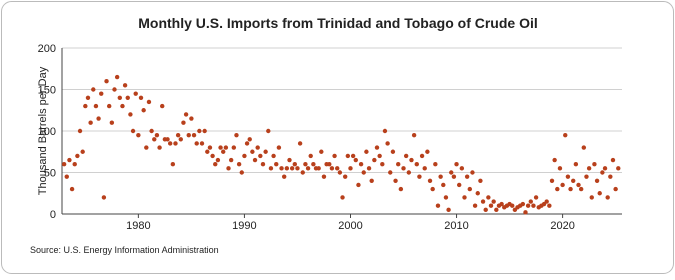 The width and height of the screenshot is (675, 280). Describe the element at coordinates (50, 174) in the screenshot. I see `y-tick-label: 50` at that location.